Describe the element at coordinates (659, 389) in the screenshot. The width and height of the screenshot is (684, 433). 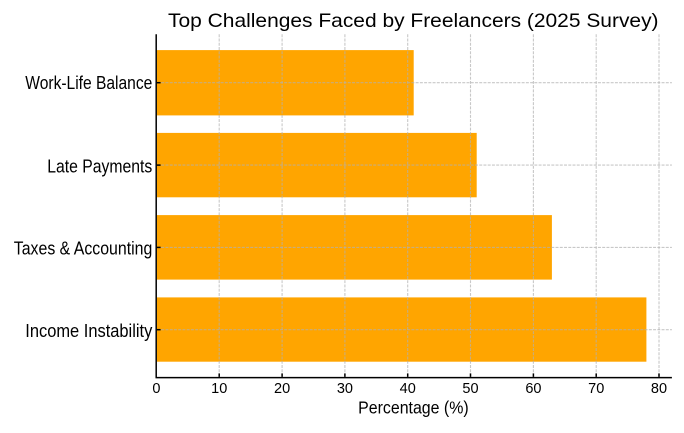
I see `svg-text: 80` at that location.